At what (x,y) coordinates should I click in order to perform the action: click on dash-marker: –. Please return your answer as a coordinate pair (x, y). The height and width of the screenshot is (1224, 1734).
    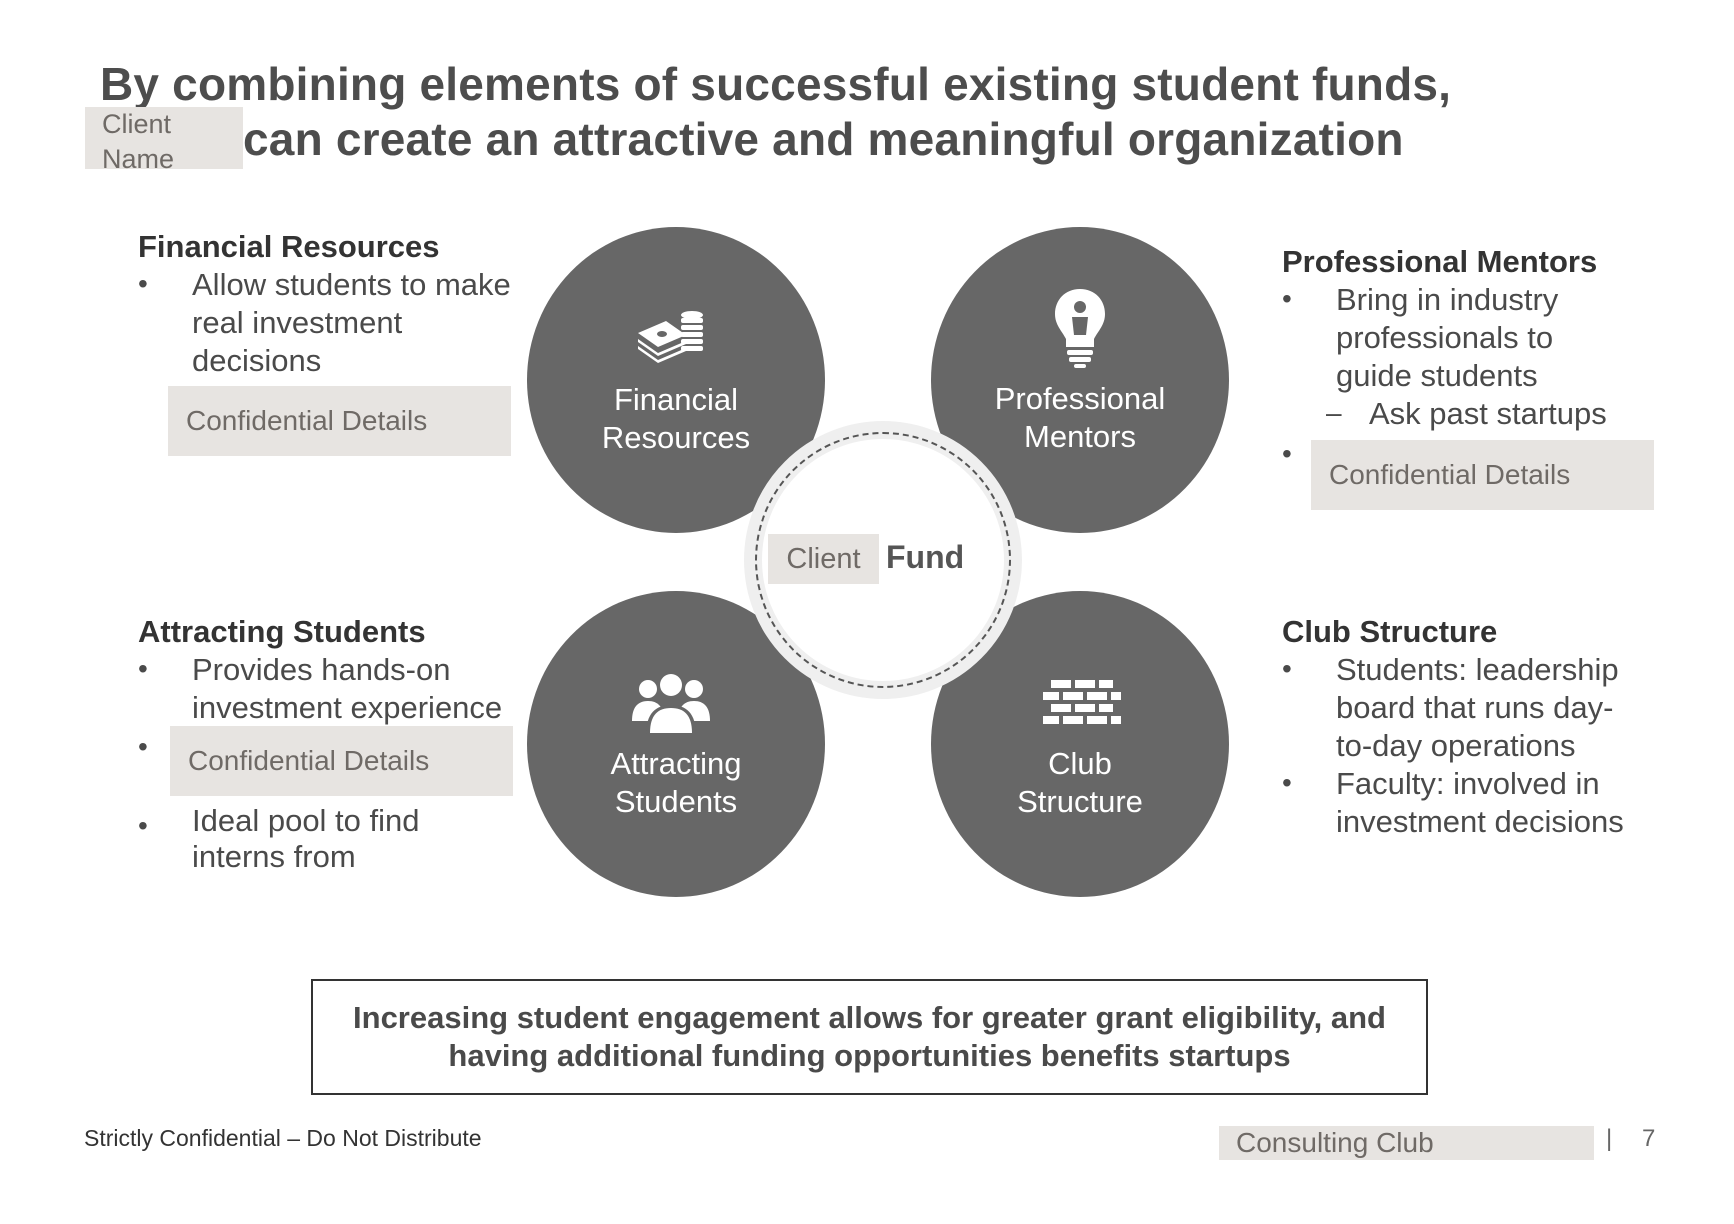
    Looking at the image, I should click on (1334, 412).